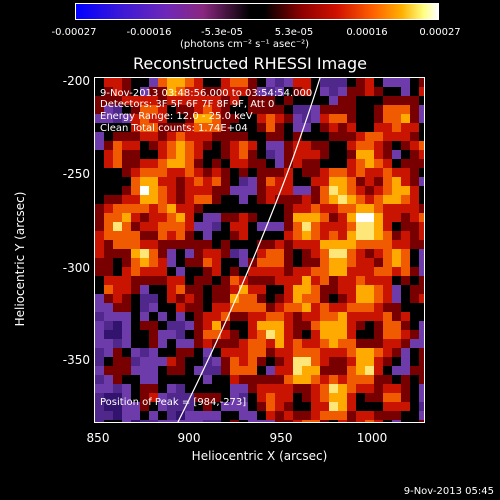 This screenshot has width=500, height=500. Describe the element at coordinates (76, 174) in the screenshot. I see `y-tick: -250` at that location.